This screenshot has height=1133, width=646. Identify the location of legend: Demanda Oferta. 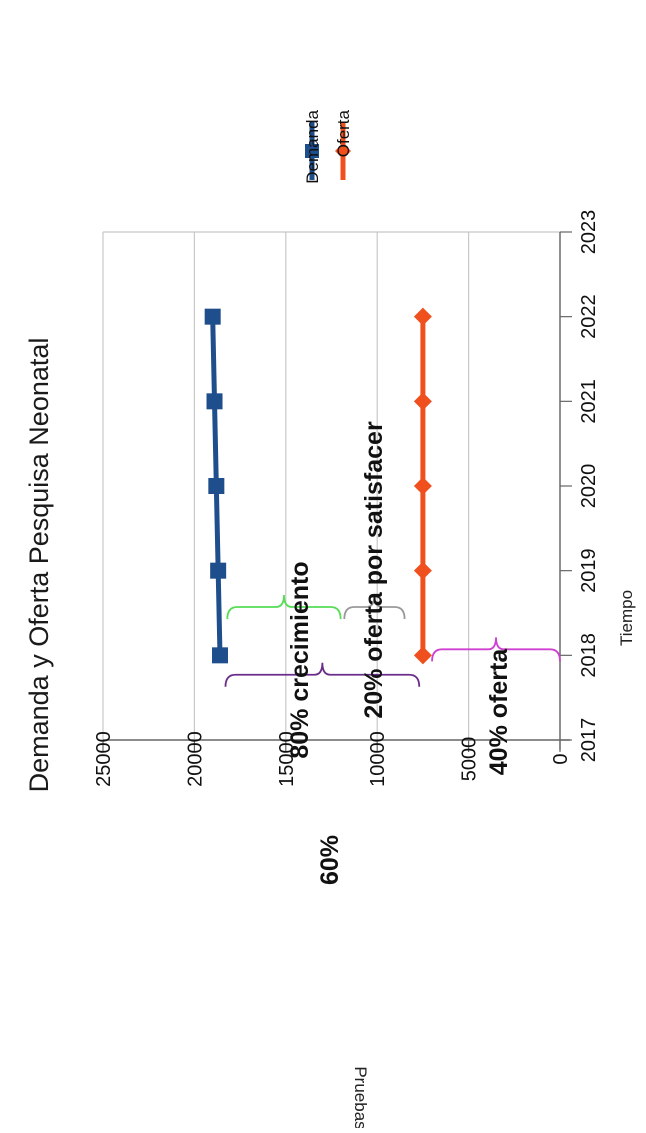
(328, 146).